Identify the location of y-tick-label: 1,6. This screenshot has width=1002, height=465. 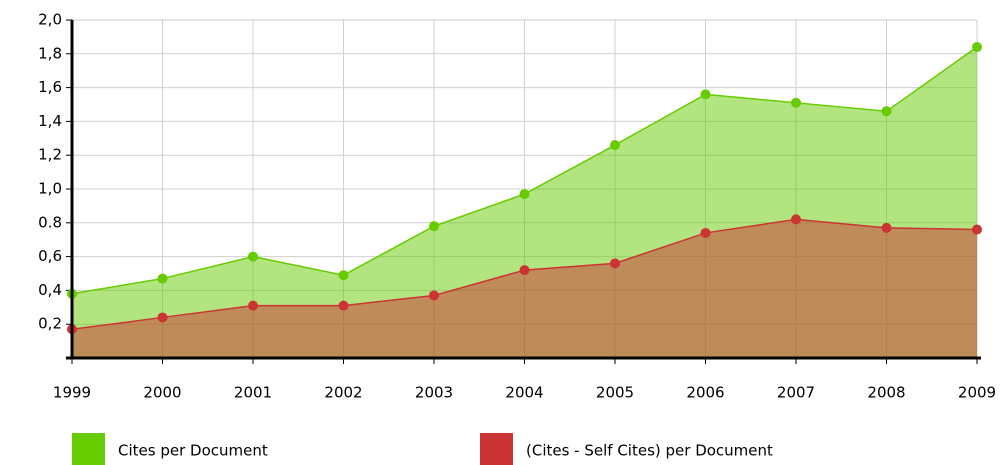
(50, 87).